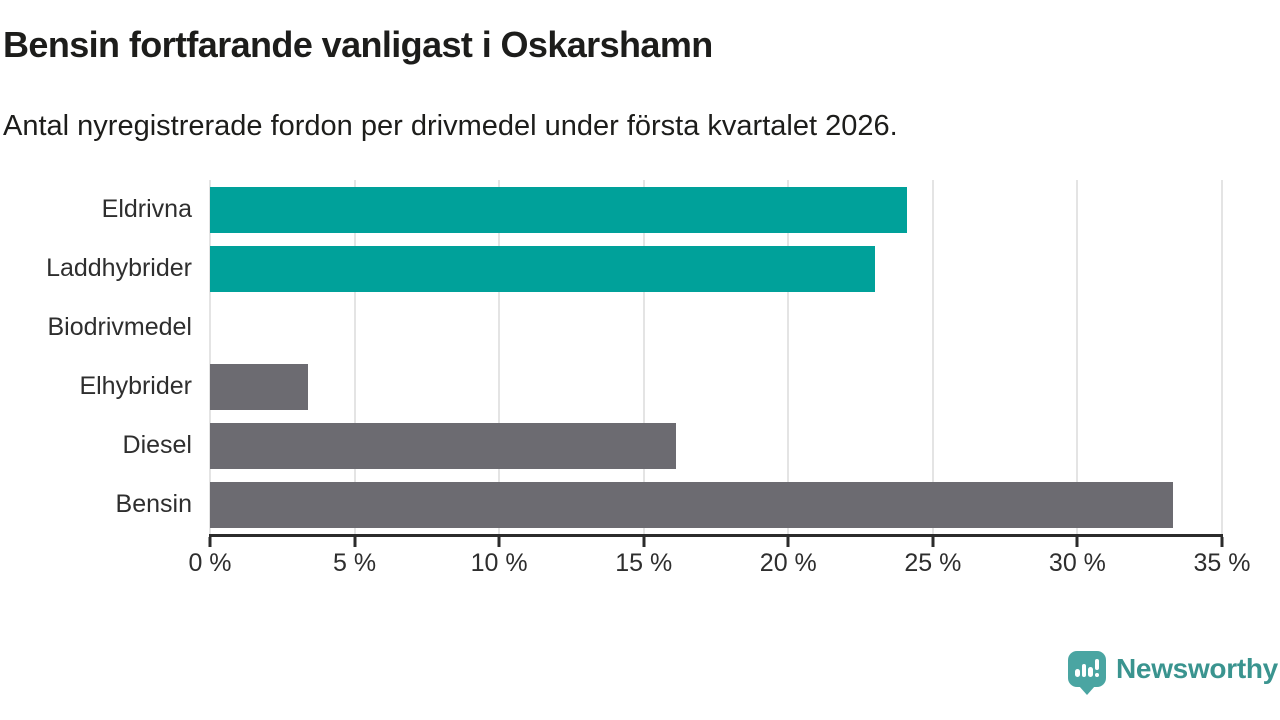  What do you see at coordinates (1087, 673) in the screenshot?
I see `newsworthy-speech-bubble-chart-icon` at bounding box center [1087, 673].